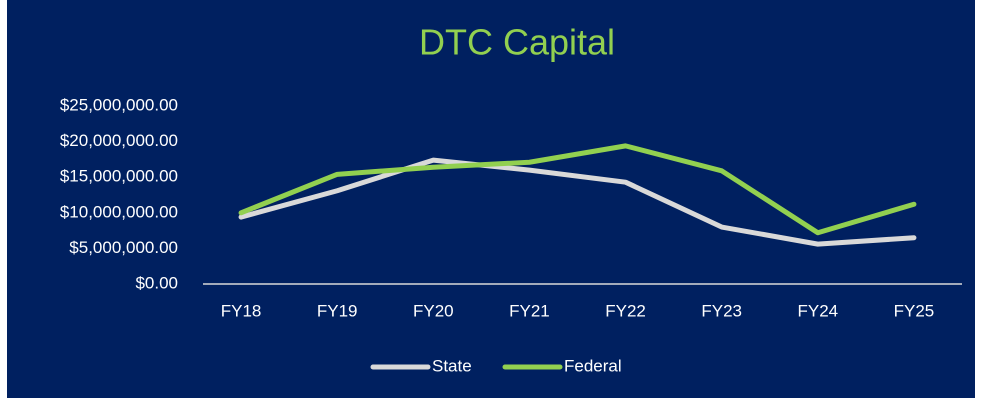 The height and width of the screenshot is (405, 982). Describe the element at coordinates (433, 310) in the screenshot. I see `x-tick-label: FY20` at that location.